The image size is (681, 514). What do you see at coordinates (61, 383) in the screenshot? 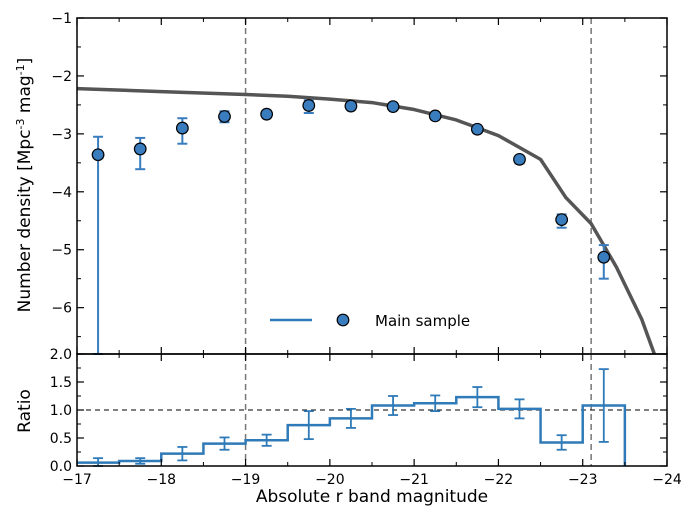
I see `y-tick-label: 1.5` at bounding box center [61, 383].